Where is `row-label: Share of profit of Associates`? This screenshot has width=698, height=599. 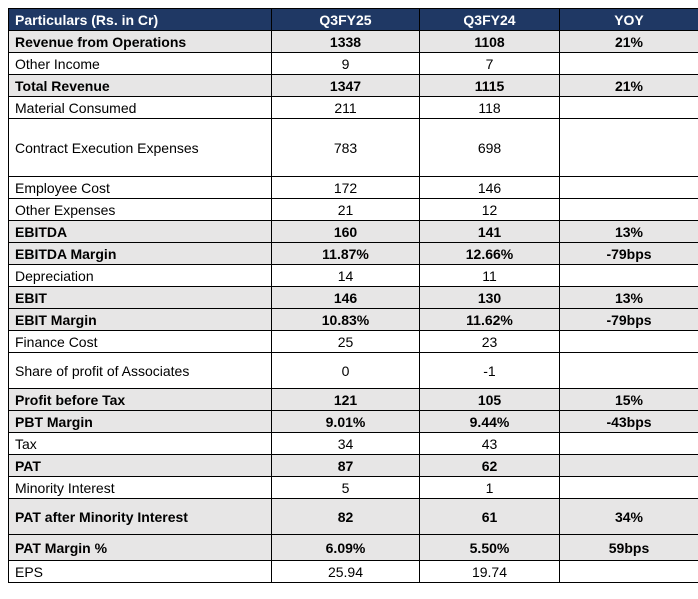 row-label: Share of profit of Associates is located at coordinates (140, 370).